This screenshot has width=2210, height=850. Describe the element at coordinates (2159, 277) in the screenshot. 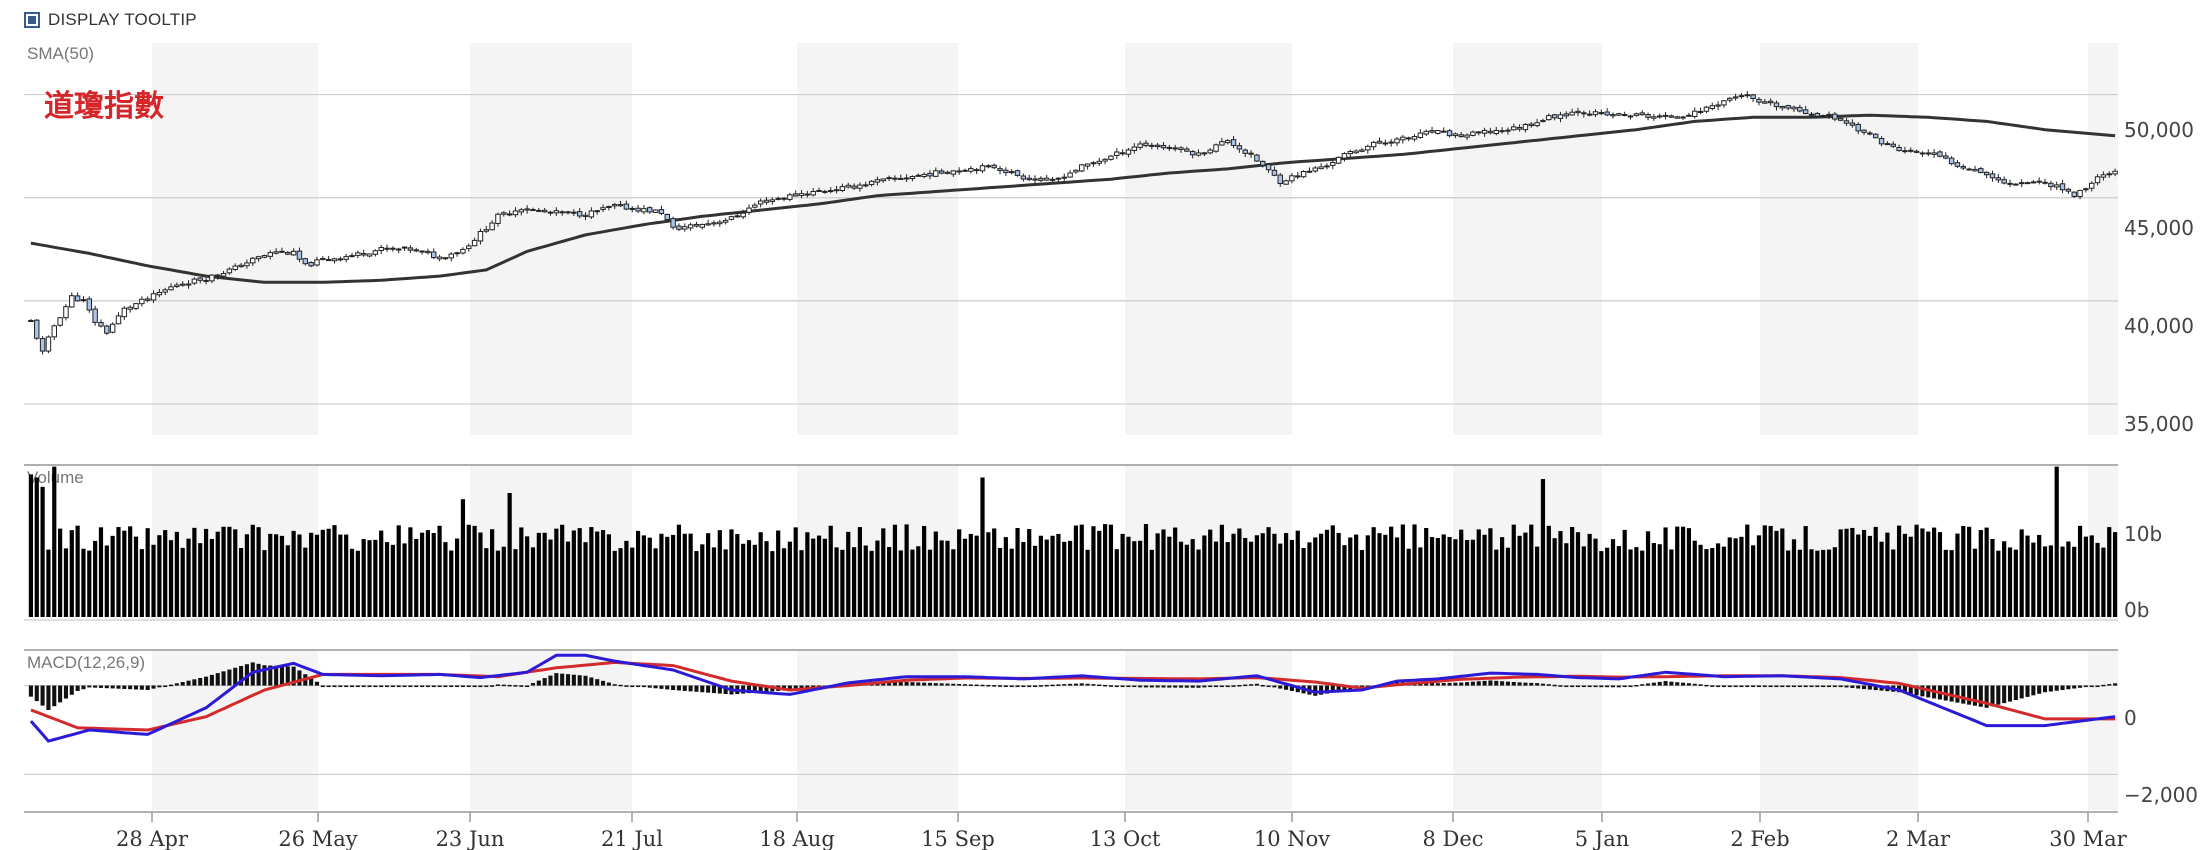

I see `price-axis: 50,000 45,000 40,000 35,000` at that location.